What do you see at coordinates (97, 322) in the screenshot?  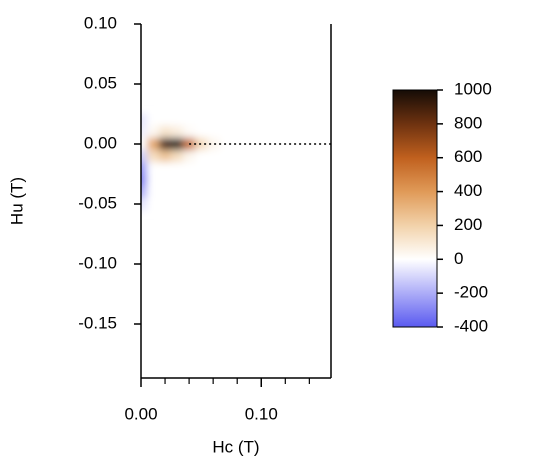 I see `y-tick-label: -0.15` at bounding box center [97, 322].